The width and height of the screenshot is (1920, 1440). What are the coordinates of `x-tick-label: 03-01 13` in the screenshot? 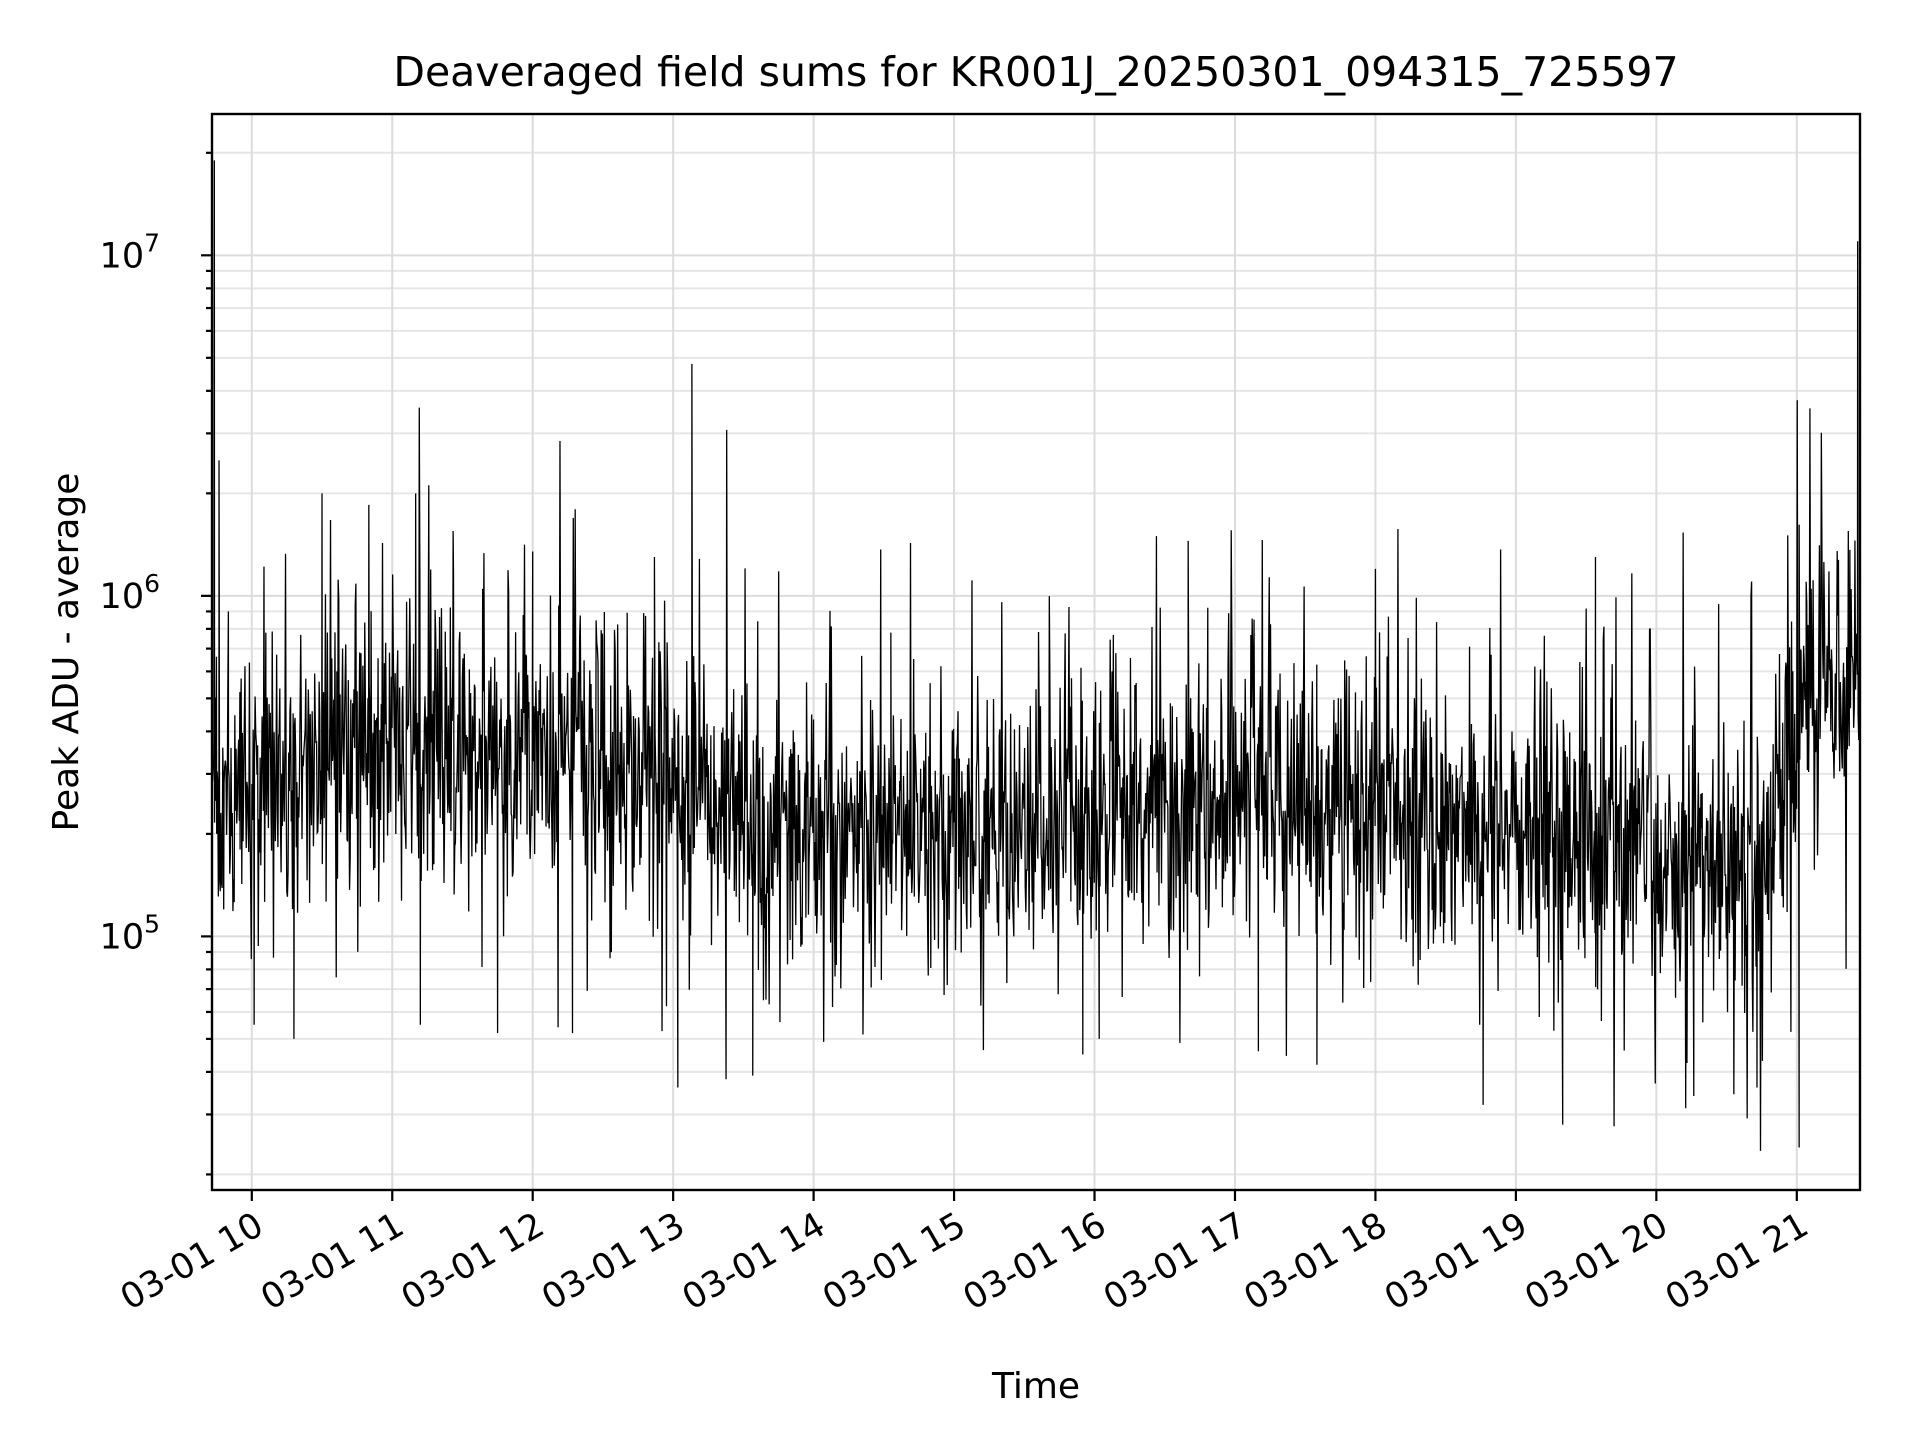 It's located at (613, 1261).